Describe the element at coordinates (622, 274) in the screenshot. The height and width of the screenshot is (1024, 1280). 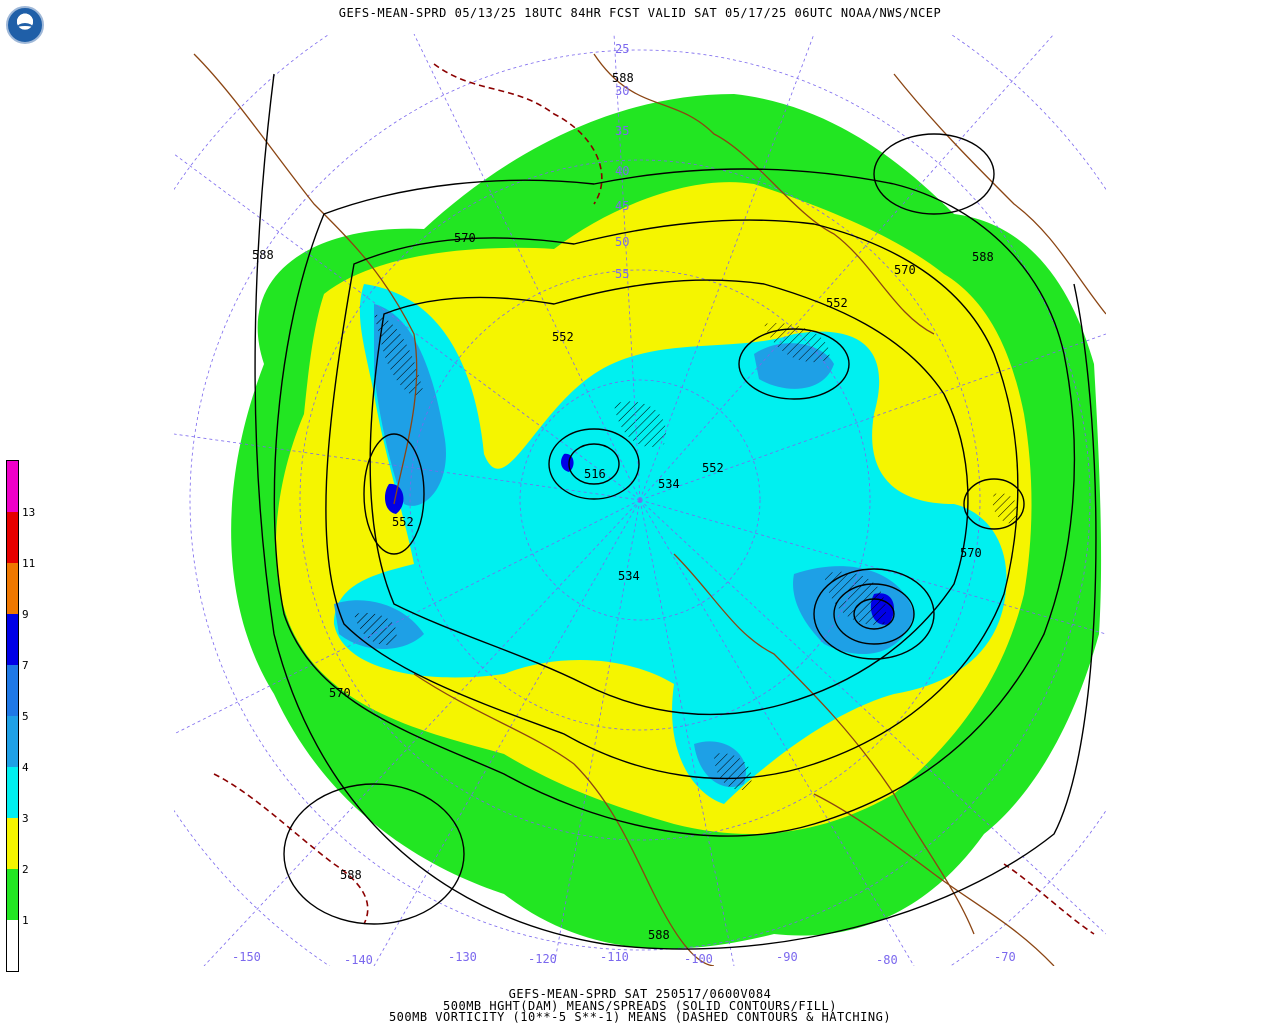
I see `lat-label: 55` at that location.